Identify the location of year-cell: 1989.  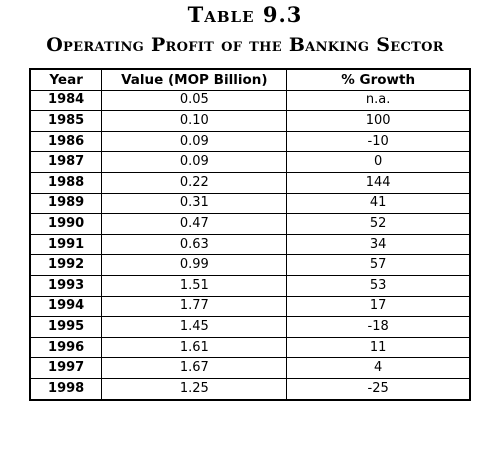
(66, 203).